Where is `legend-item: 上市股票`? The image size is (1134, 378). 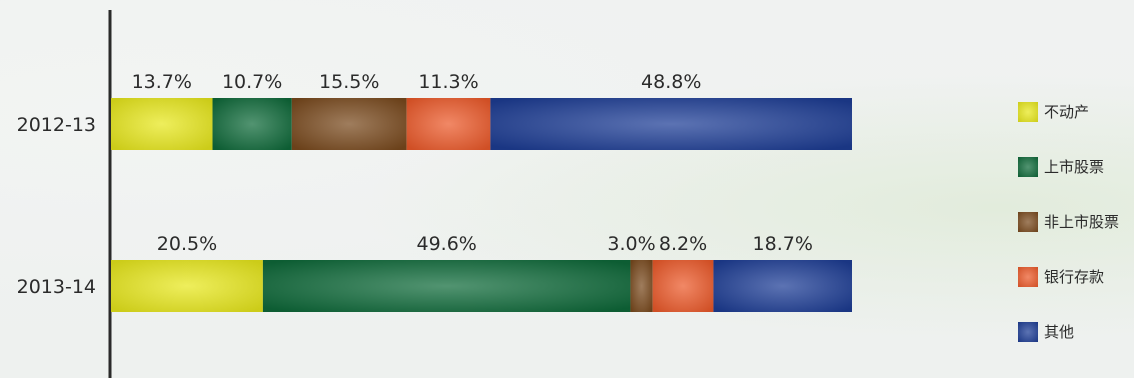 legend-item: 上市股票 is located at coordinates (1068, 166).